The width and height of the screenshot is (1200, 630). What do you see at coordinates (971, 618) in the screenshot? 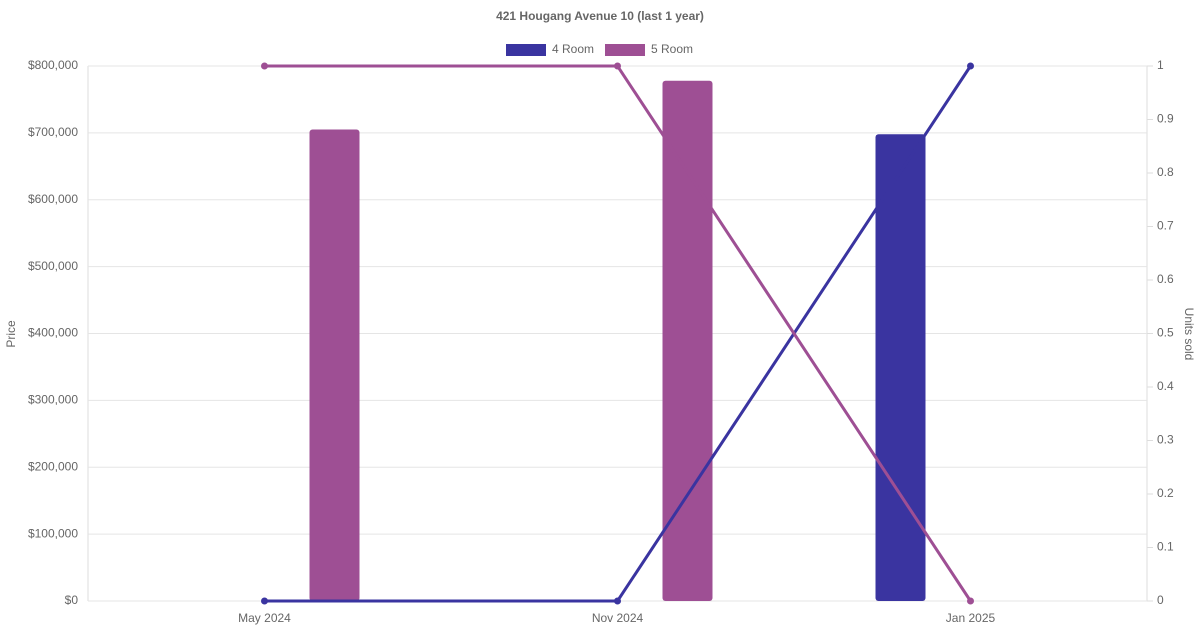
I see `x-tick-label: Jan 2025` at bounding box center [971, 618].